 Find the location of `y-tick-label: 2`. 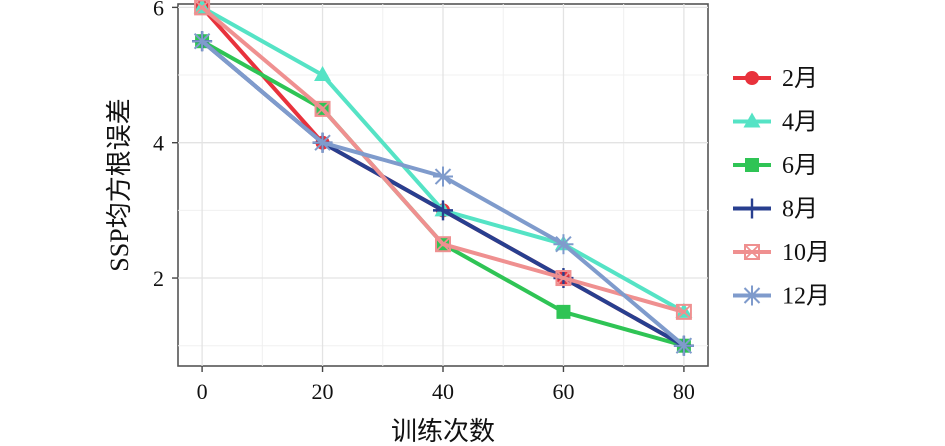

y-tick-label: 2 is located at coordinates (158, 278).